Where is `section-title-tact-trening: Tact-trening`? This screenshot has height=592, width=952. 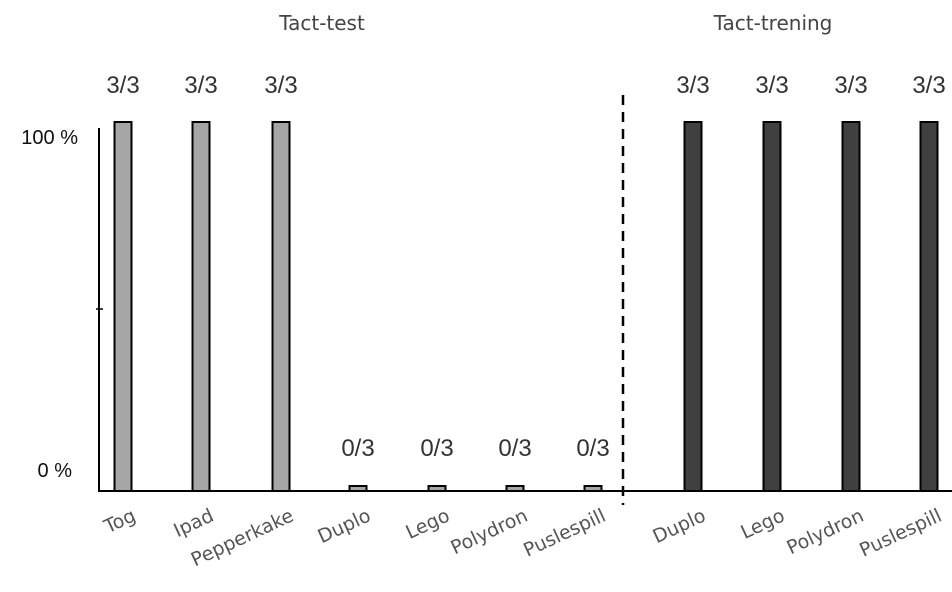 section-title-tact-trening: Tact-trening is located at coordinates (773, 23).